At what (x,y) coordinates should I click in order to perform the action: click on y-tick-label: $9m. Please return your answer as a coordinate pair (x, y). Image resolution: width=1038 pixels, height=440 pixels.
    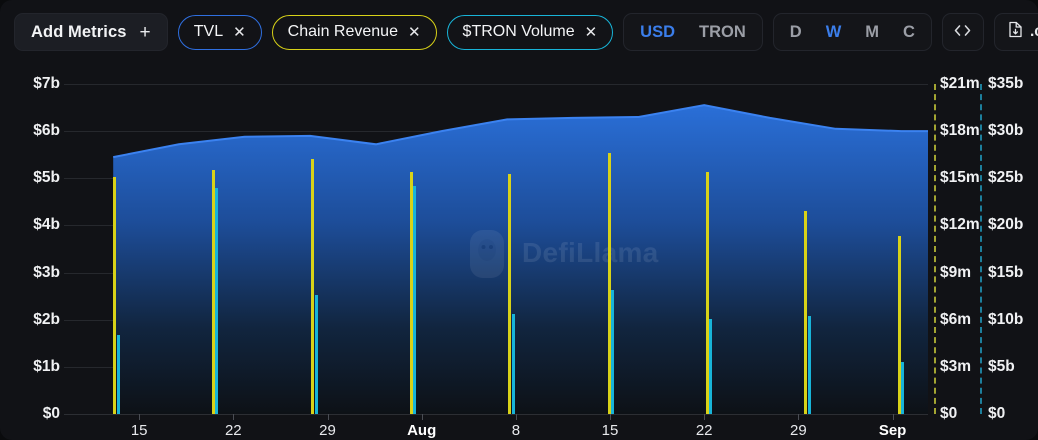
    Looking at the image, I should click on (956, 272).